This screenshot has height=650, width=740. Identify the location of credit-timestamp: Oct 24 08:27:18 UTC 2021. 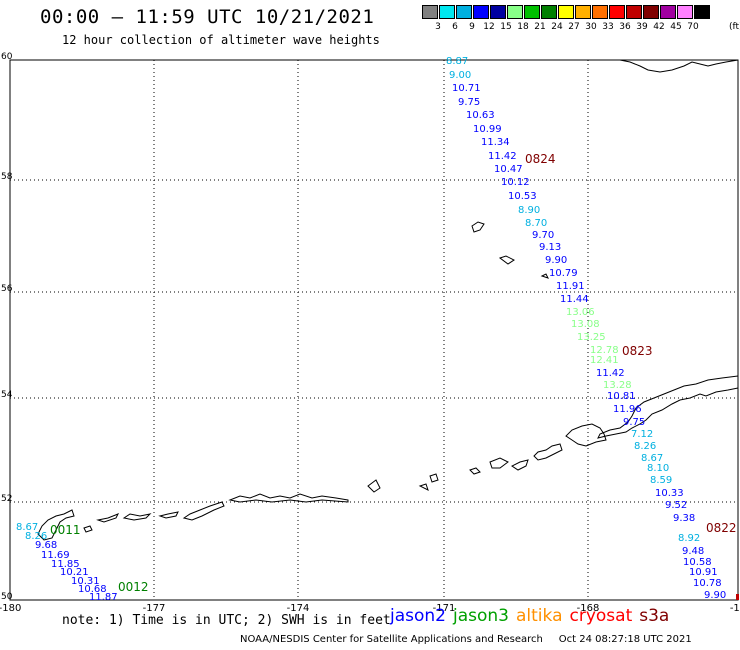
(625, 639).